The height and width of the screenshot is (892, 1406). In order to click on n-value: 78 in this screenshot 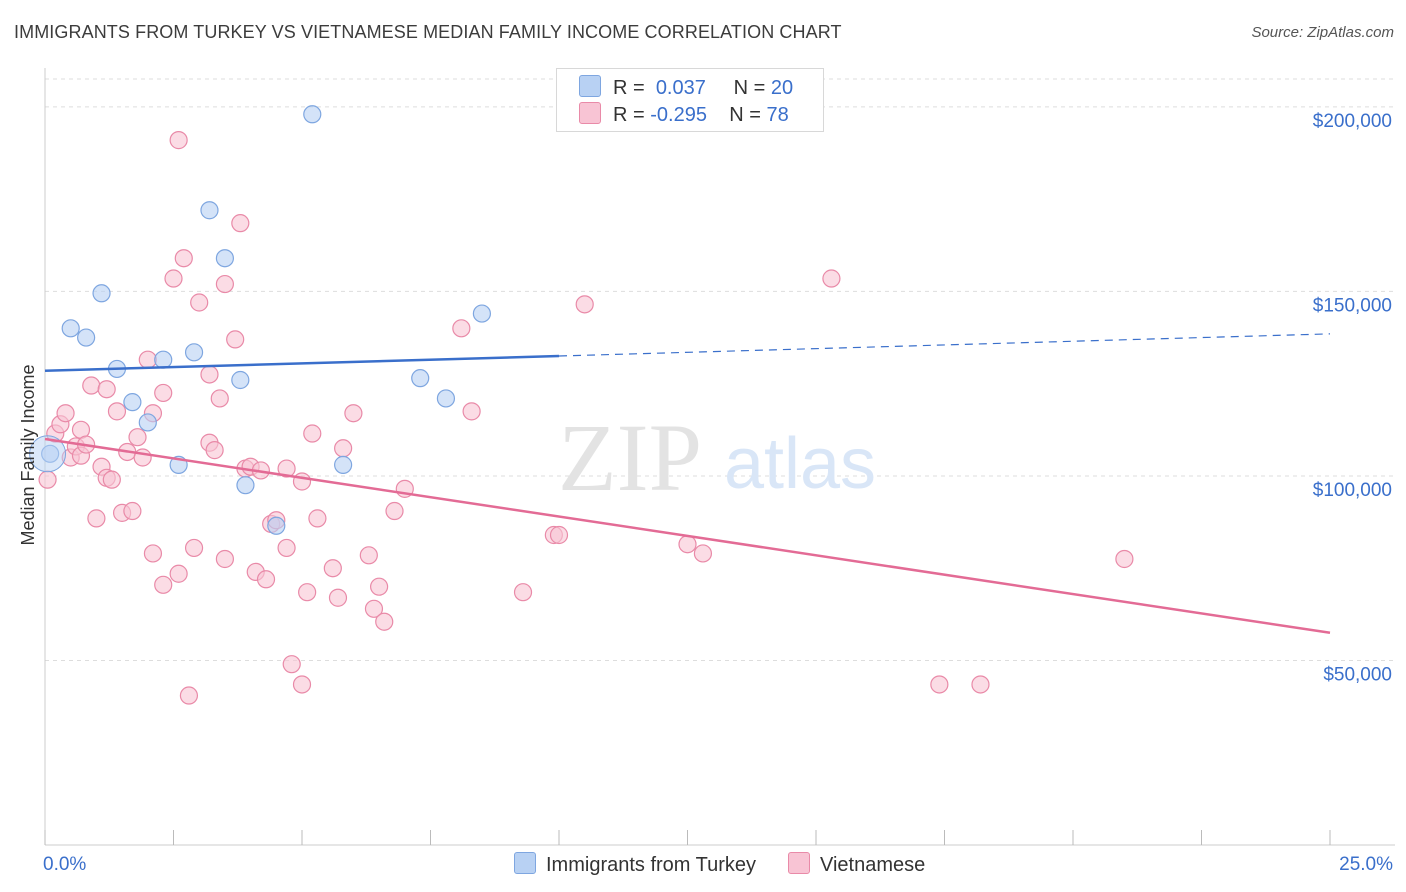, I will do `click(777, 115)`.